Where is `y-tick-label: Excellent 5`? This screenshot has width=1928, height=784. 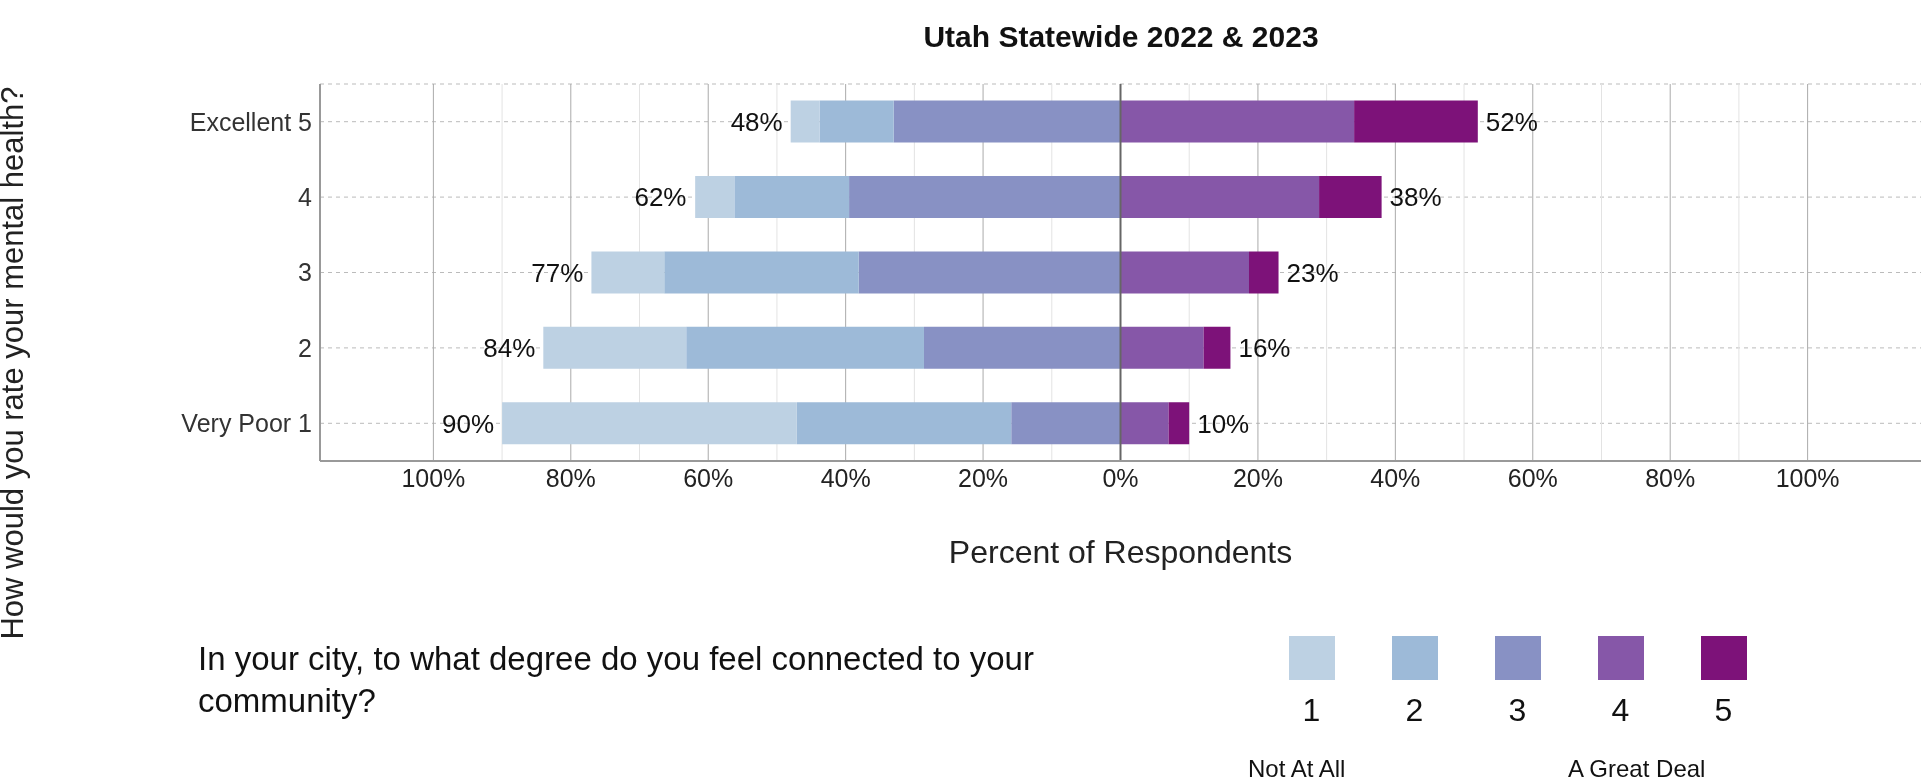
y-tick-label: Excellent 5 is located at coordinates (250, 121).